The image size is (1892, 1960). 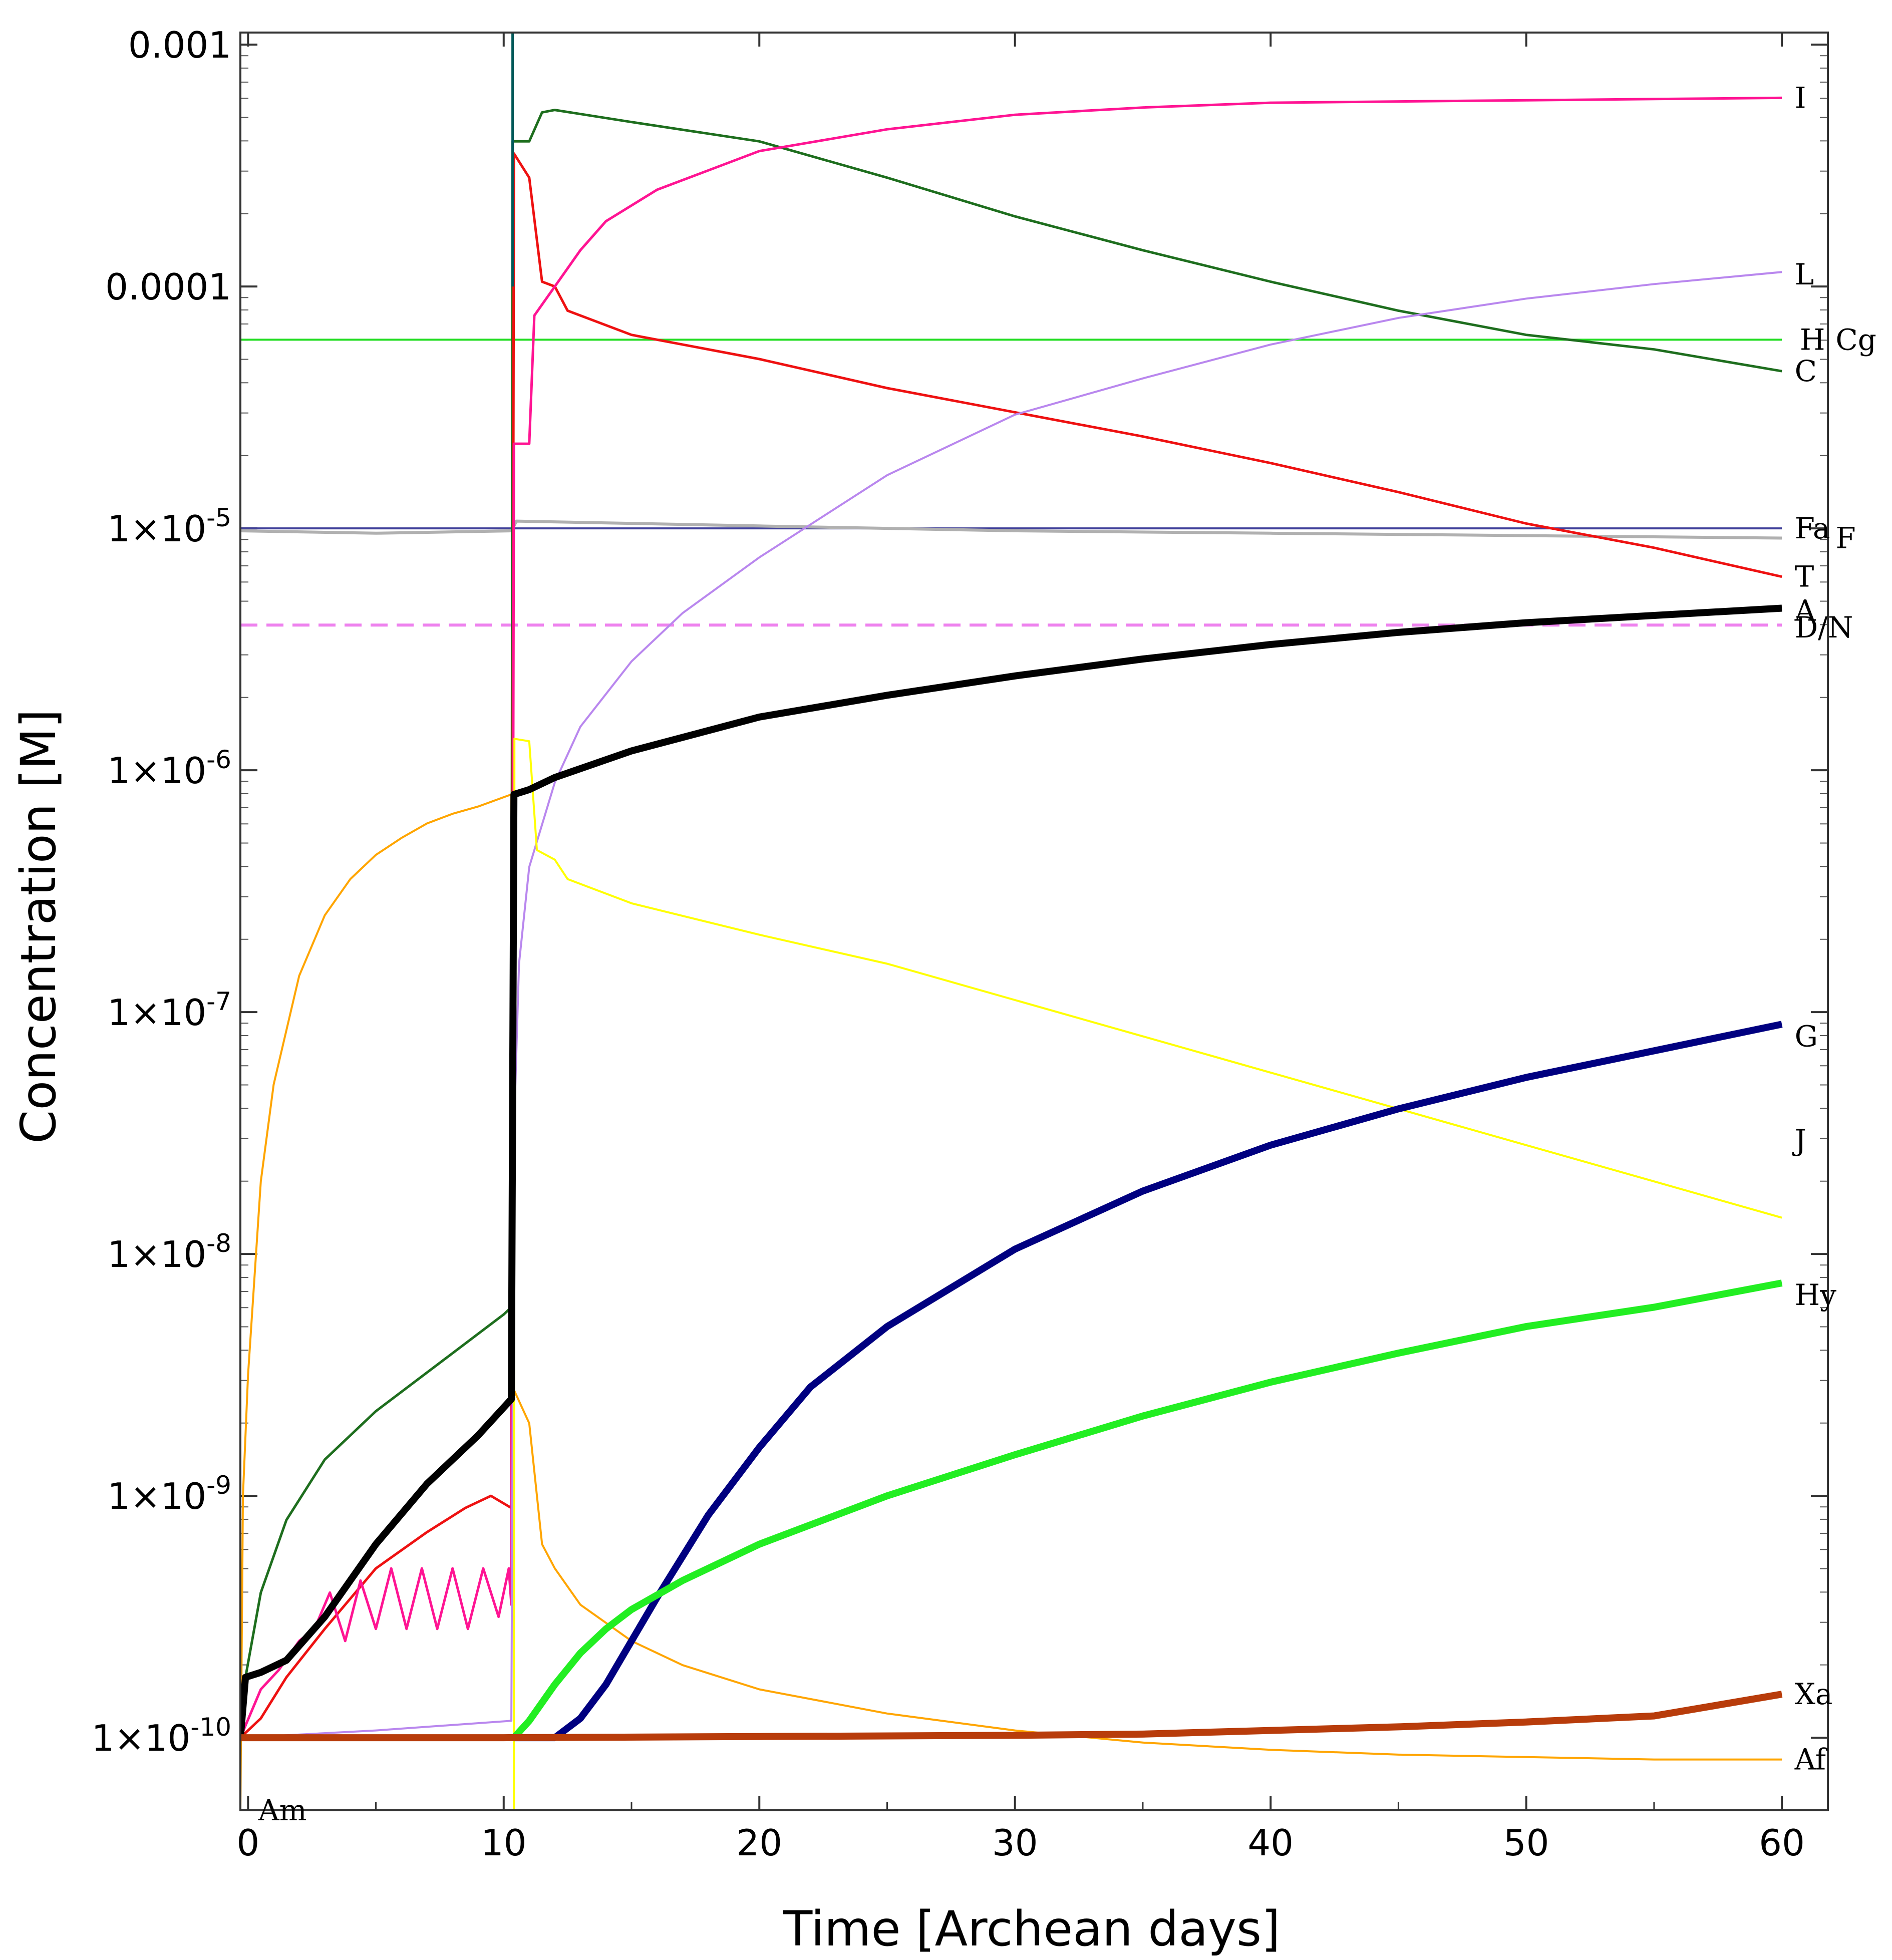 What do you see at coordinates (169, 1494) in the screenshot?
I see `y-tick-label: 1×10⁻⁹` at bounding box center [169, 1494].